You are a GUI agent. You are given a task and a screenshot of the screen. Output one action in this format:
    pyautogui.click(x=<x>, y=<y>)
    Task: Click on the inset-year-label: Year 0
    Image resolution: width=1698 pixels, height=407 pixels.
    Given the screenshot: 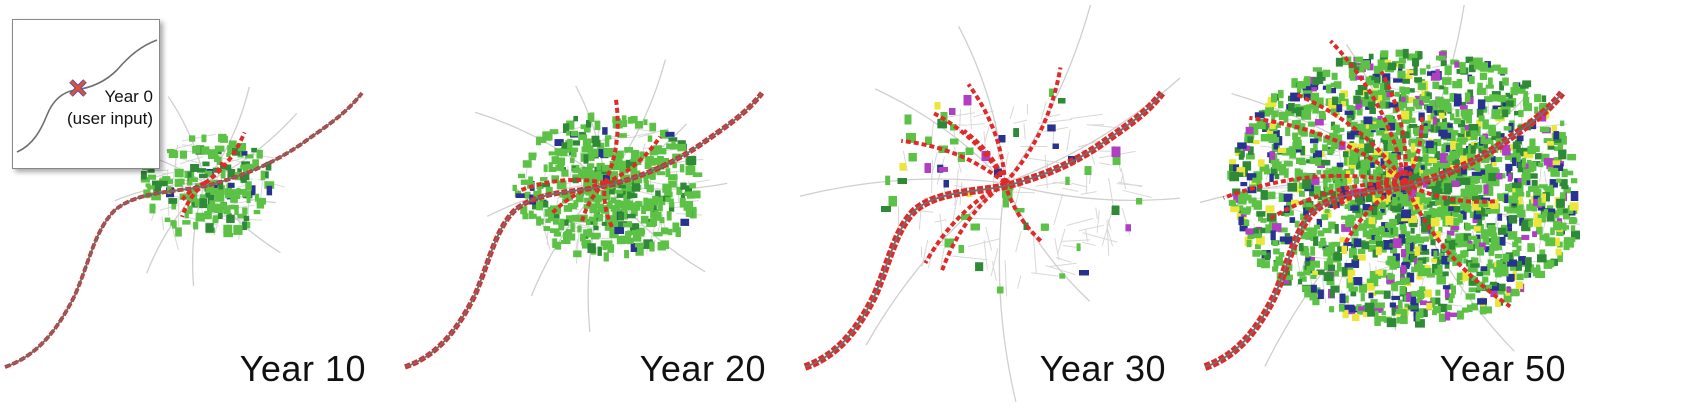 What is the action you would take?
    pyautogui.click(x=128, y=96)
    